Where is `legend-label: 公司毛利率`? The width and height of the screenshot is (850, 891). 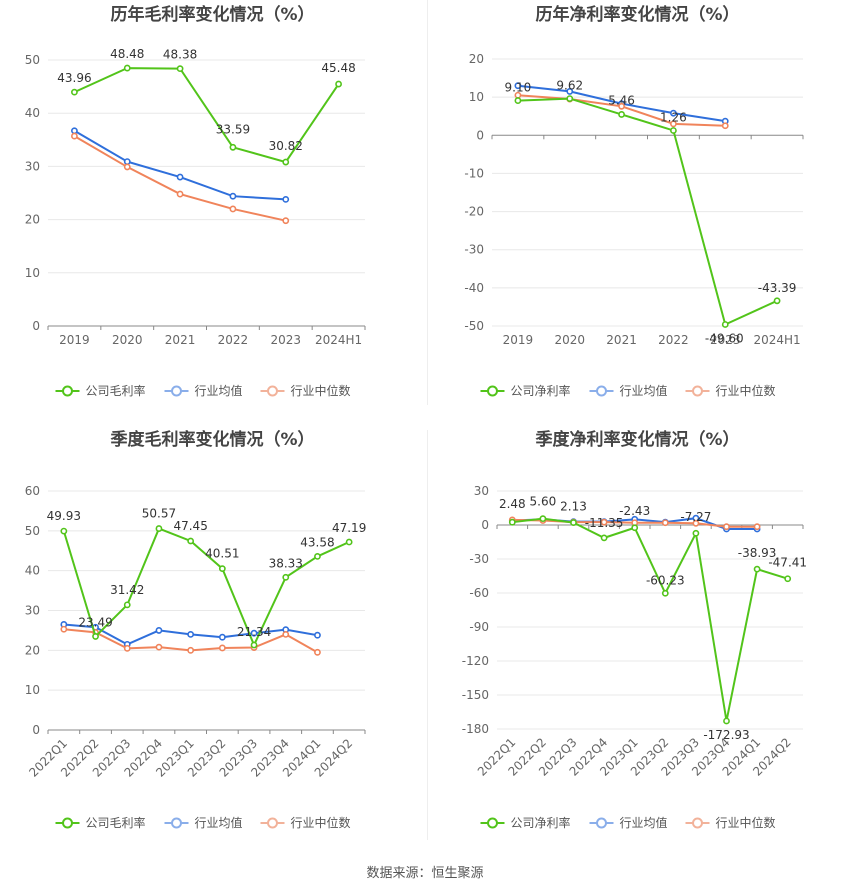
legend-label: 公司毛利率 is located at coordinates (116, 822).